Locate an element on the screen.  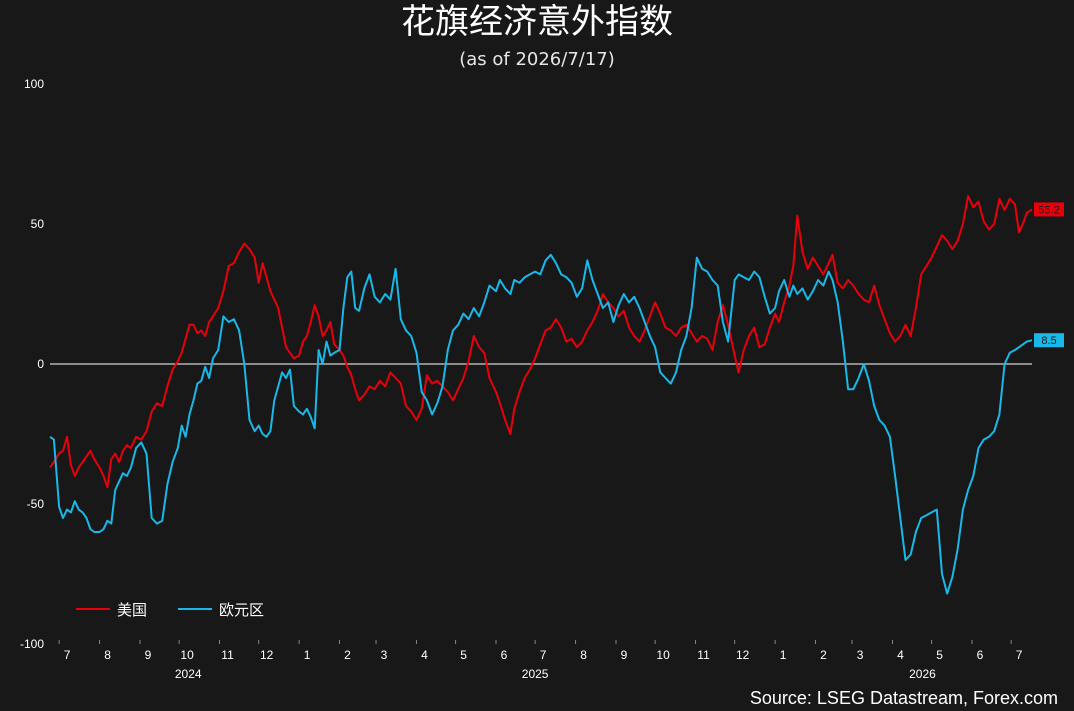
end-label-1: 8.5 is located at coordinates (1048, 341).